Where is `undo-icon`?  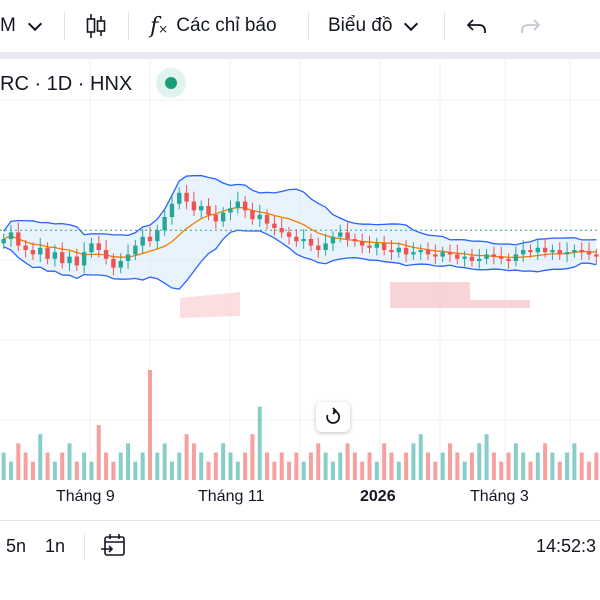 undo-icon is located at coordinates (476, 26).